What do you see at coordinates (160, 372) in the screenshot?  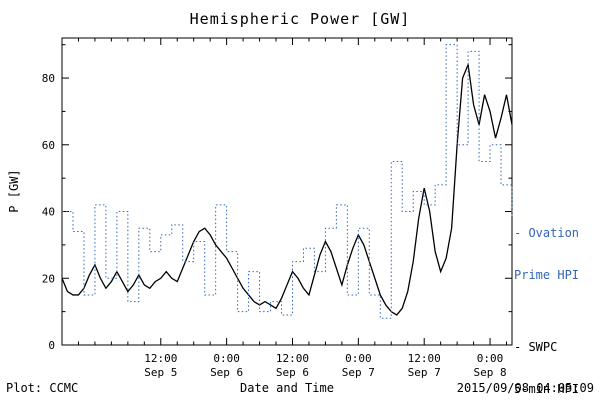 I see `x-tick-date-label: Sep 5` at bounding box center [160, 372].